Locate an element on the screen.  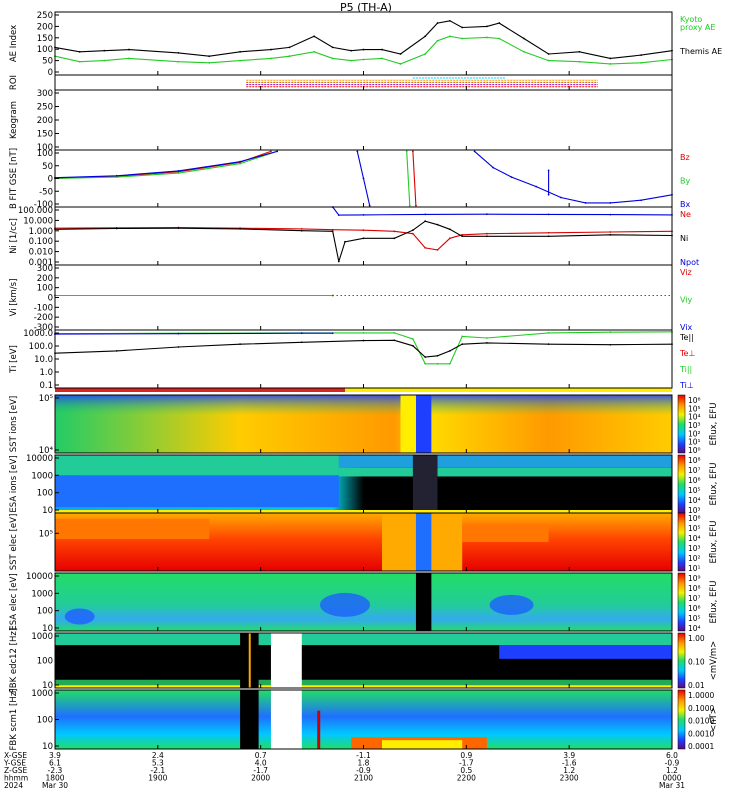
x-gse-value: 6.0 is located at coordinates (672, 755).